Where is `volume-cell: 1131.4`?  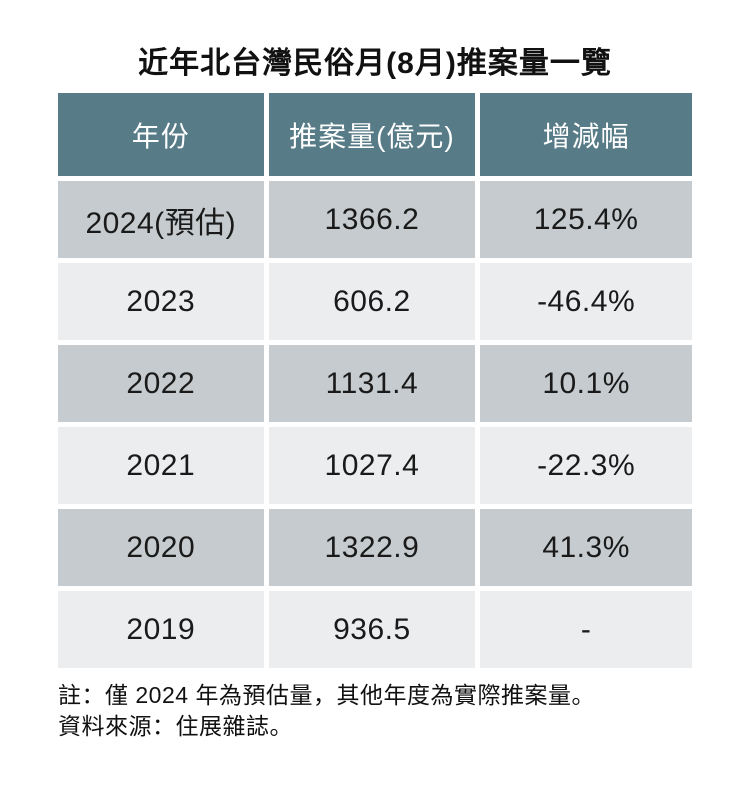
volume-cell: 1131.4 is located at coordinates (372, 383).